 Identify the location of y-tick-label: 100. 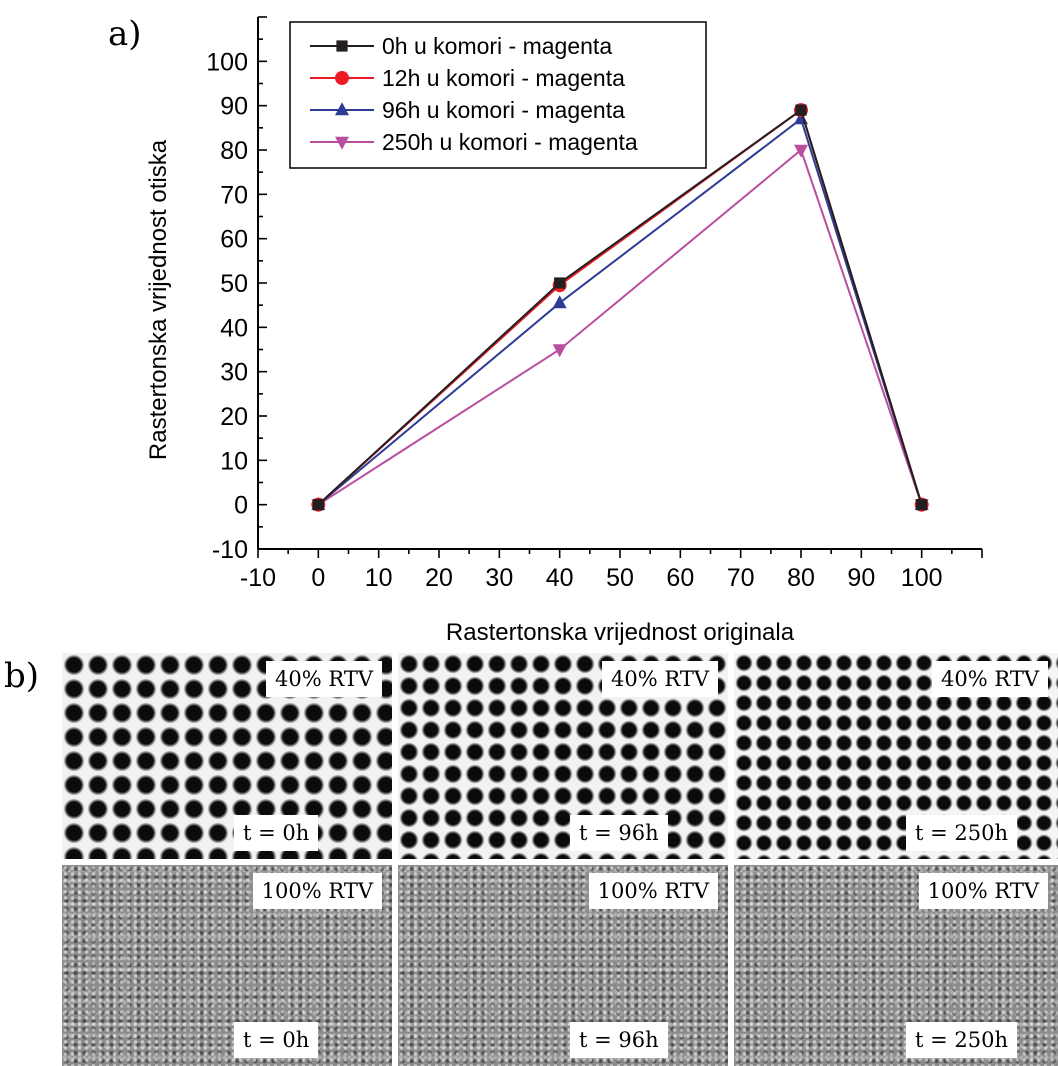
(227, 62).